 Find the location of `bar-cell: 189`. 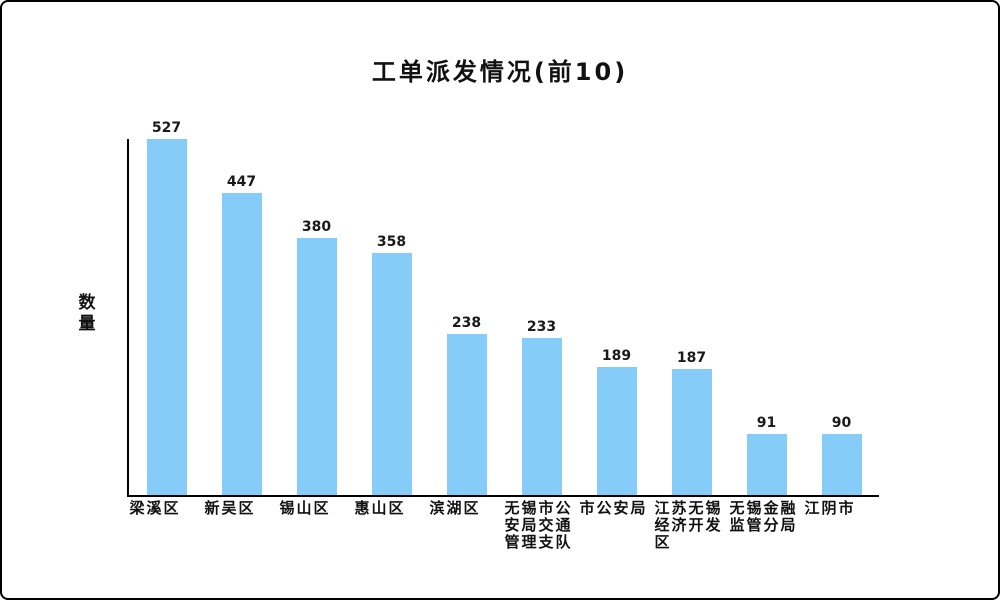

bar-cell: 189 is located at coordinates (616, 317).